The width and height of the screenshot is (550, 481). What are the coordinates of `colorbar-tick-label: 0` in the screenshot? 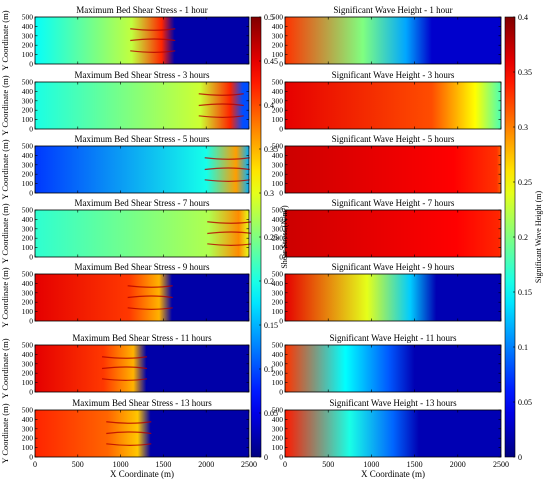 It's located at (266, 457).